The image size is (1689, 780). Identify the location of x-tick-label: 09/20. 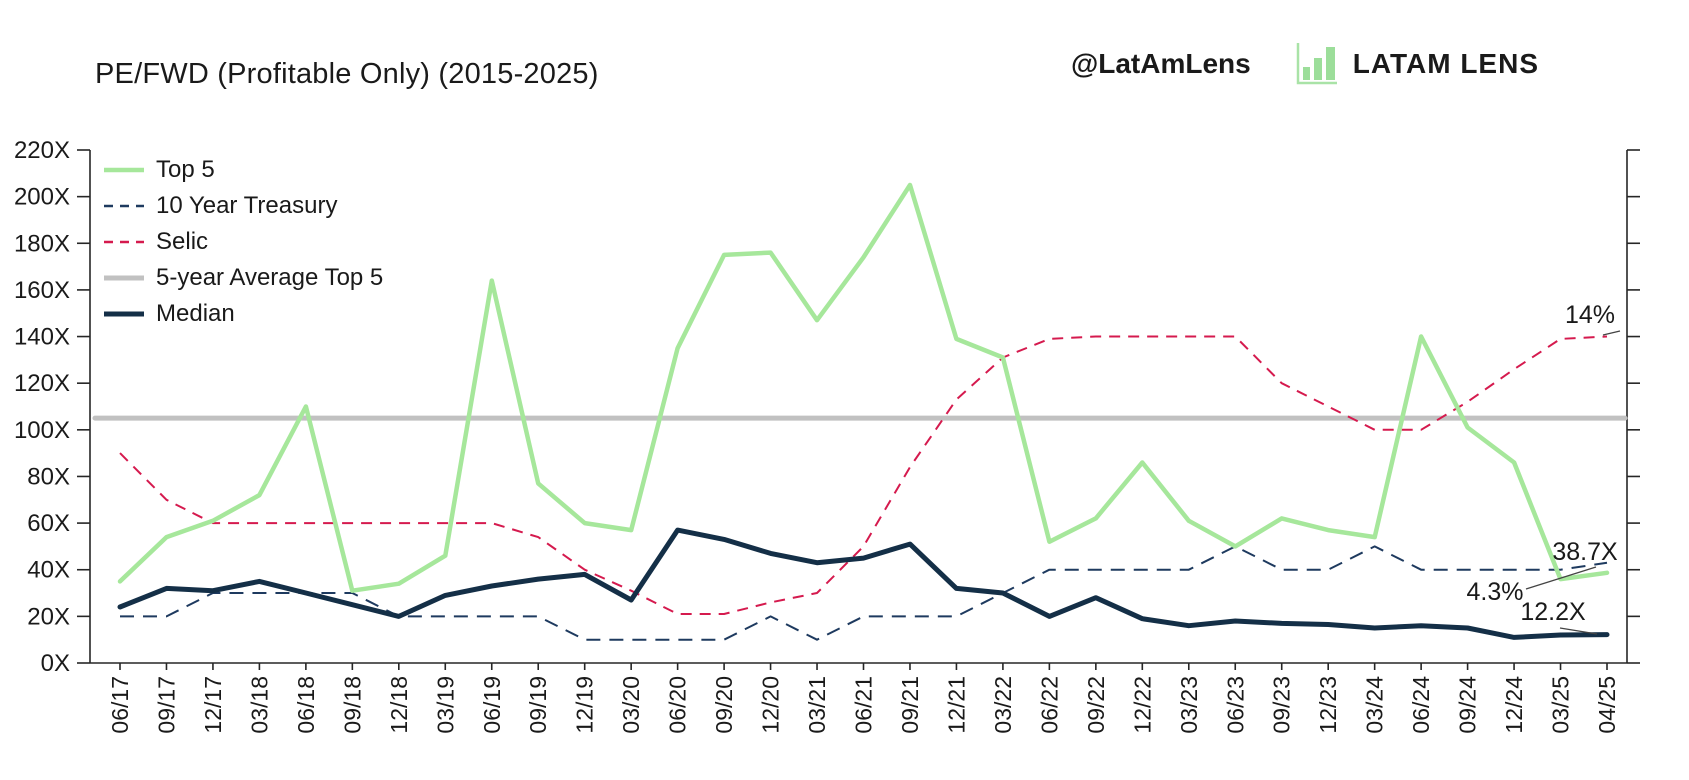
(724, 705).